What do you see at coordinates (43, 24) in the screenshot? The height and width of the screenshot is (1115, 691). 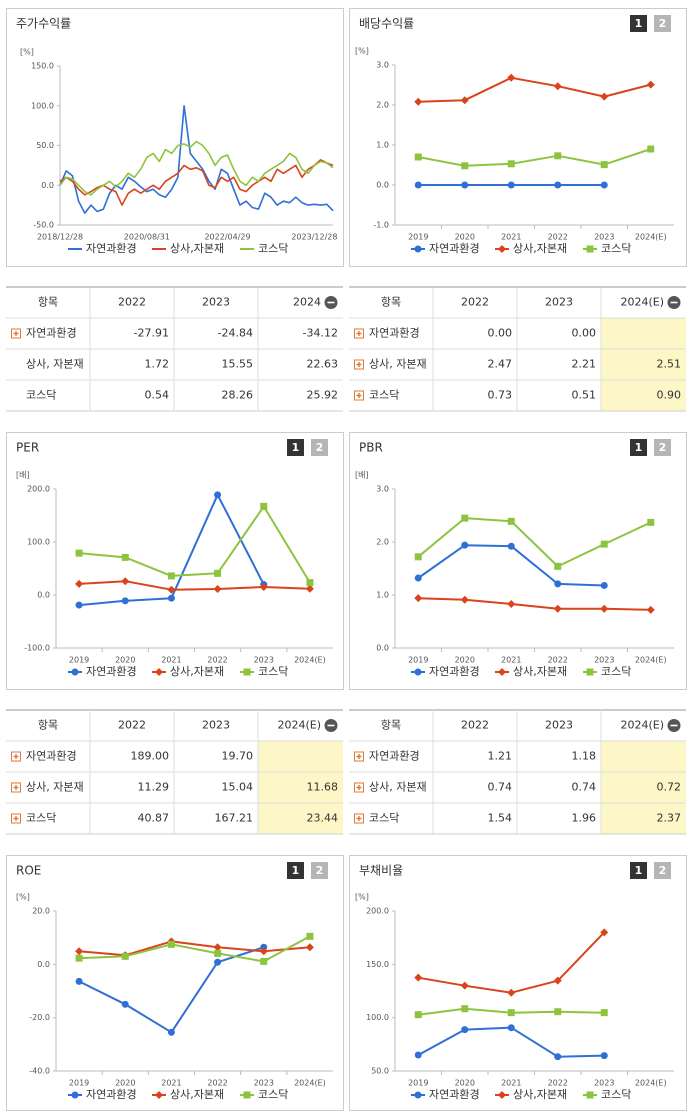 I see `panel-title: 주가수익률` at bounding box center [43, 24].